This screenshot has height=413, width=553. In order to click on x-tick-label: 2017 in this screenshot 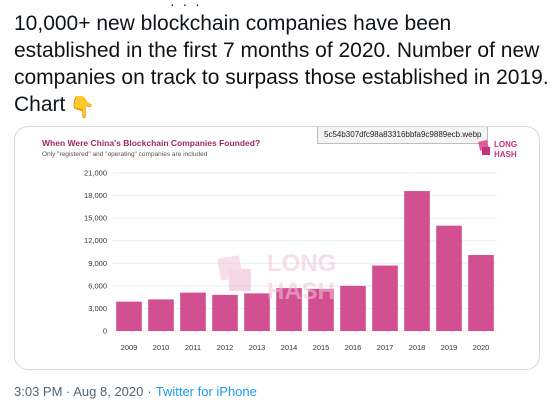, I will do `click(385, 347)`.